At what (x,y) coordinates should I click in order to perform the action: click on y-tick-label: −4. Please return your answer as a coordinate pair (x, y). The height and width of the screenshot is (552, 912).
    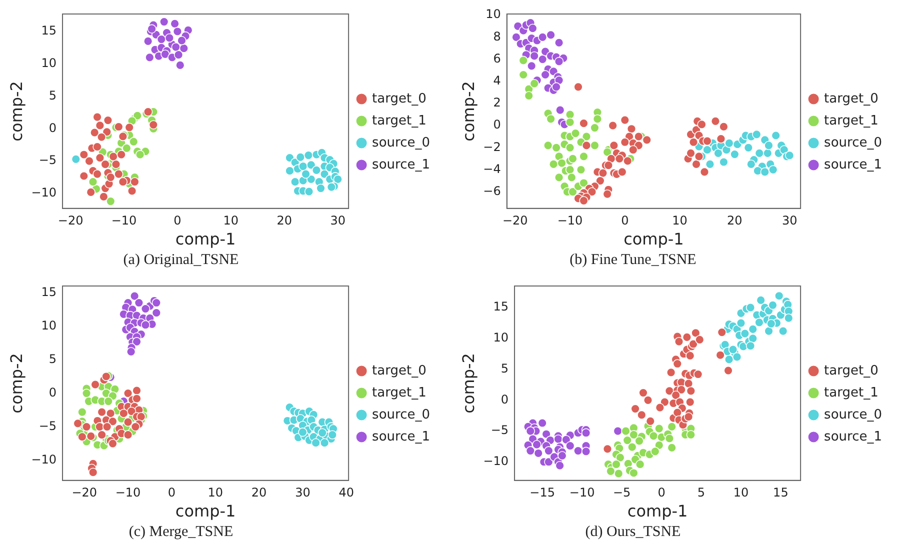
    Looking at the image, I should click on (492, 169).